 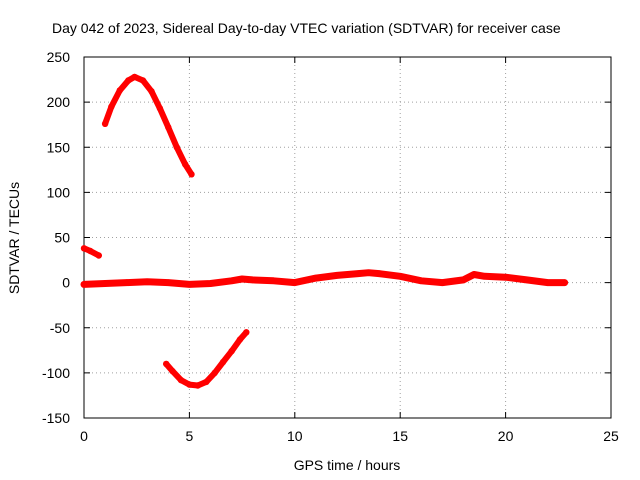 What do you see at coordinates (59, 192) in the screenshot?
I see `y-tick-label: 100` at bounding box center [59, 192].